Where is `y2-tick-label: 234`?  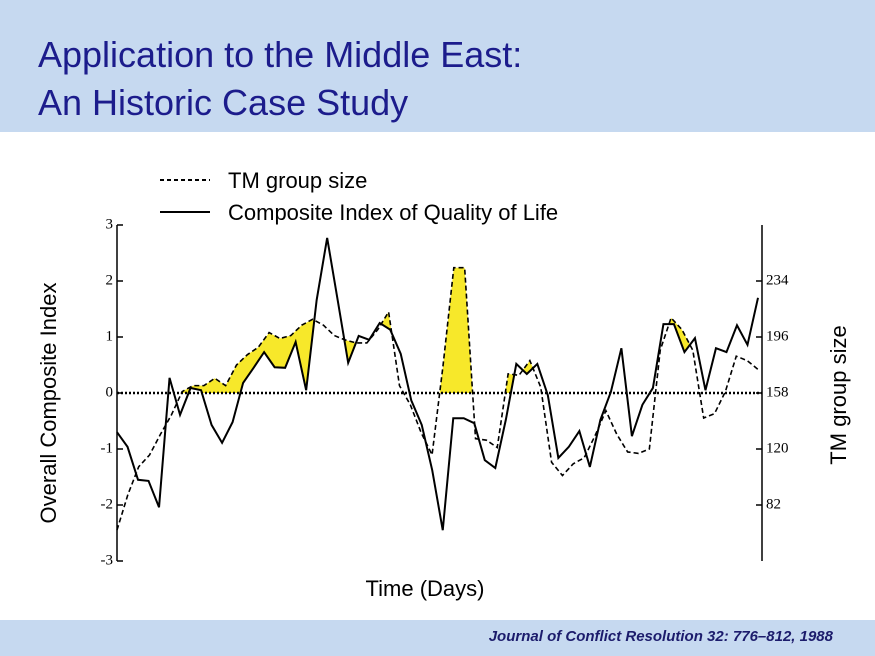 y2-tick-label: 234 is located at coordinates (777, 280).